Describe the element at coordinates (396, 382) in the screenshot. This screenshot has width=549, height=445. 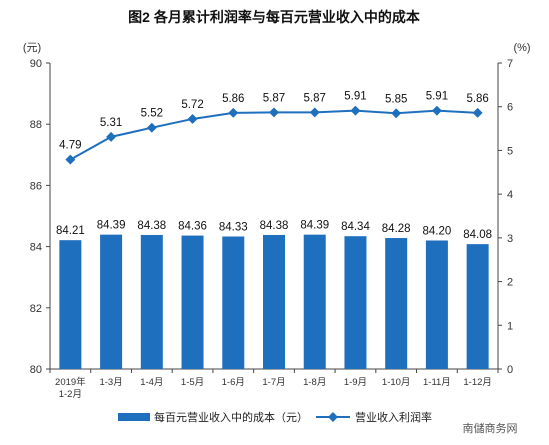
I see `x-tick-label: 1-10月` at that location.